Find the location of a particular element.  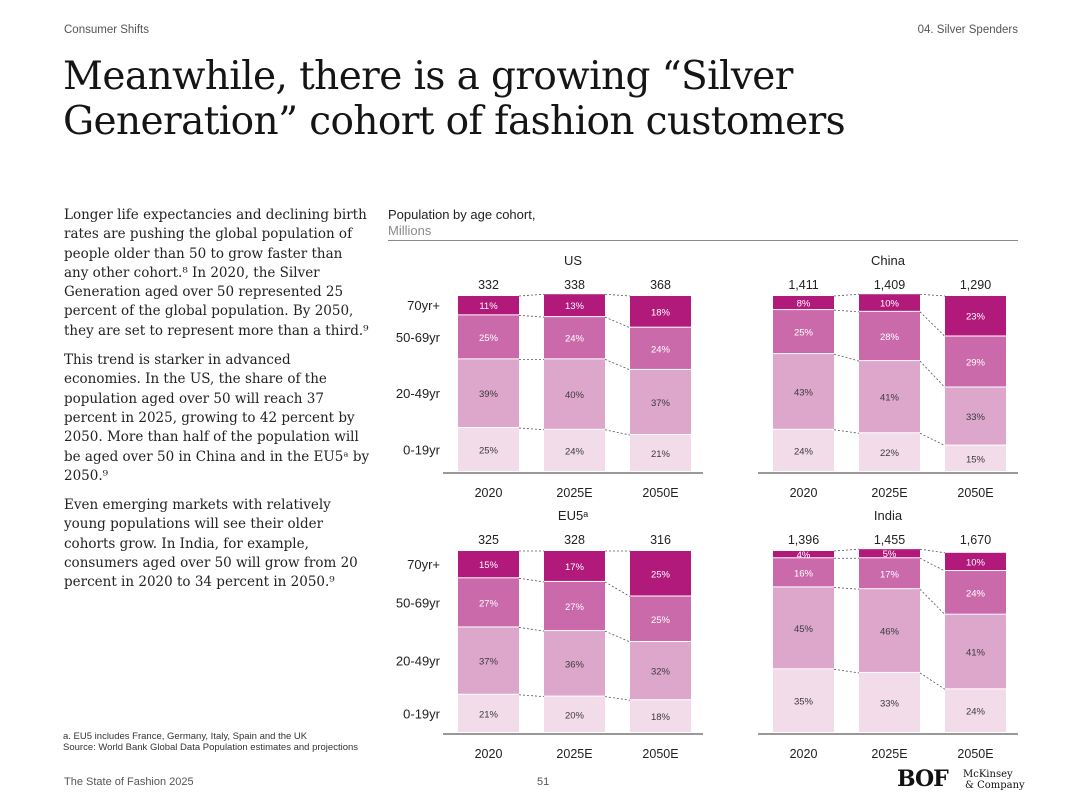

percent-label: 8% is located at coordinates (804, 304).